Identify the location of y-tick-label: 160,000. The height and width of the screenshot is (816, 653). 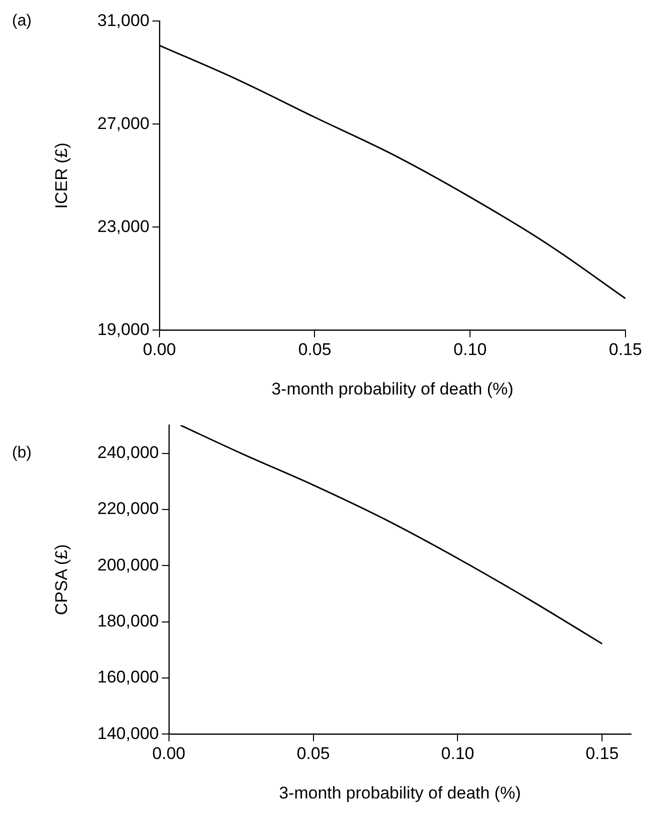
(128, 677).